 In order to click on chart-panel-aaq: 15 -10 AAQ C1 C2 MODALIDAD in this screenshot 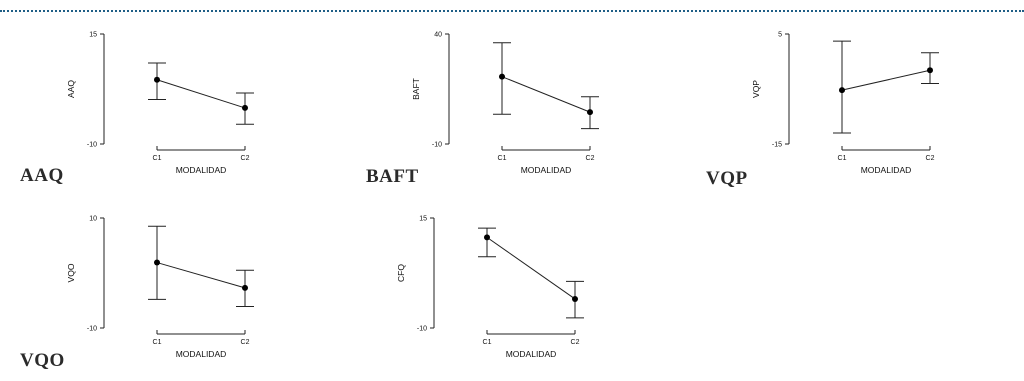, I will do `click(180, 110)`.